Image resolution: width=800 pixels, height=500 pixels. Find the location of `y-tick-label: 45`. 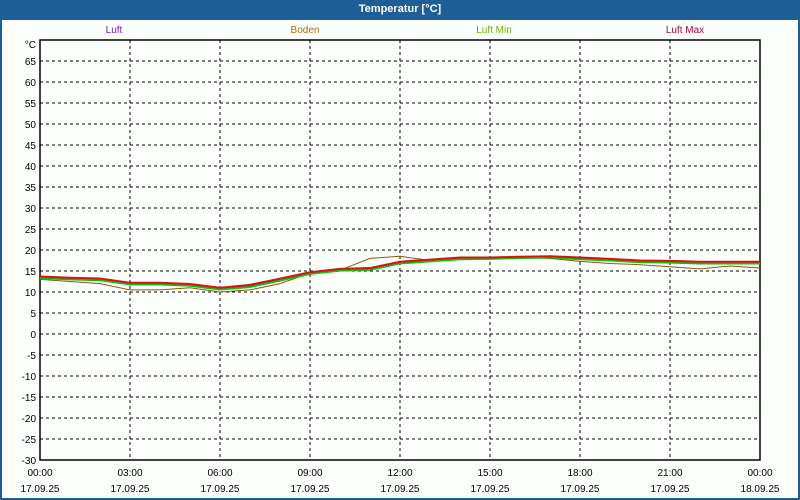

y-tick-label: 45 is located at coordinates (31, 146).